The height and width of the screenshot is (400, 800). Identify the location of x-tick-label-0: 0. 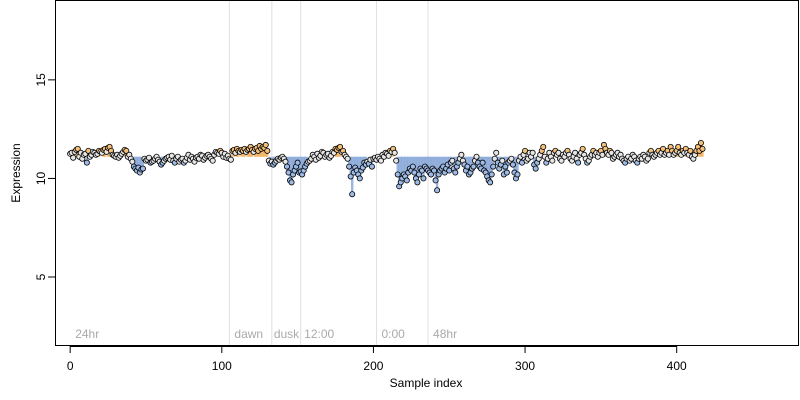
(70, 366).